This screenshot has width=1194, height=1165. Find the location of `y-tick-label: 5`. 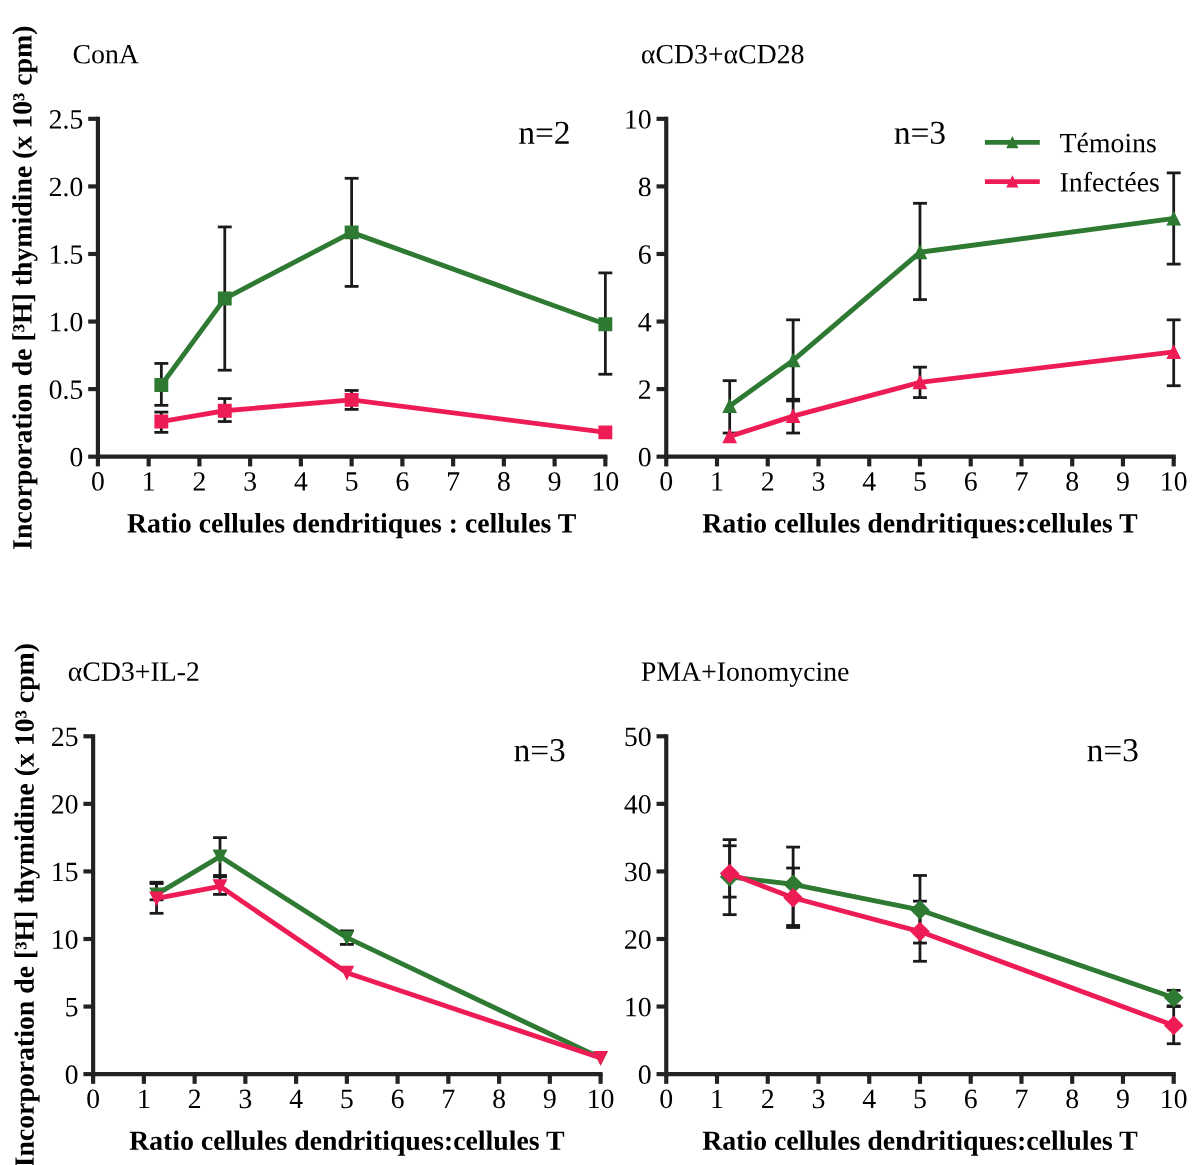

y-tick-label: 5 is located at coordinates (72, 1007).